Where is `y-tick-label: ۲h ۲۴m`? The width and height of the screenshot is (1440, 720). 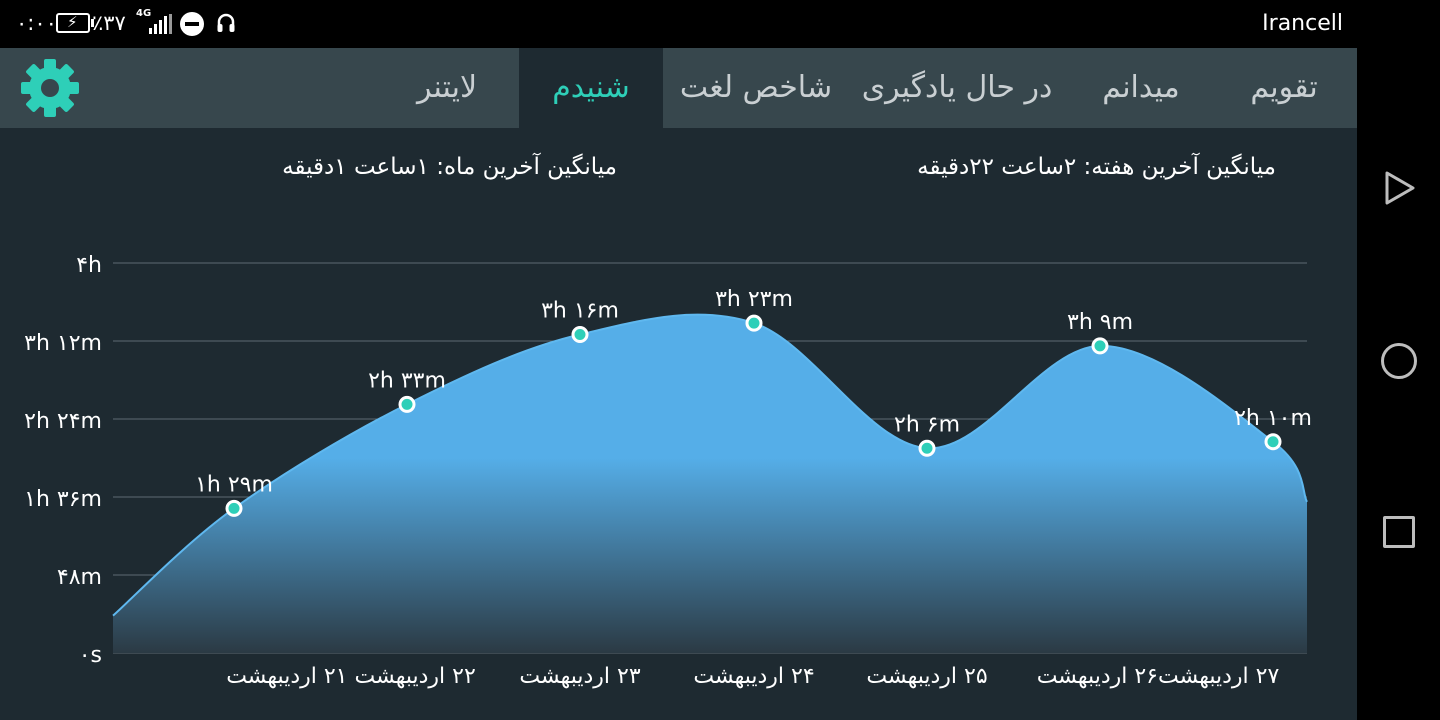
y-tick-label: ۲h ۲۴m is located at coordinates (63, 421).